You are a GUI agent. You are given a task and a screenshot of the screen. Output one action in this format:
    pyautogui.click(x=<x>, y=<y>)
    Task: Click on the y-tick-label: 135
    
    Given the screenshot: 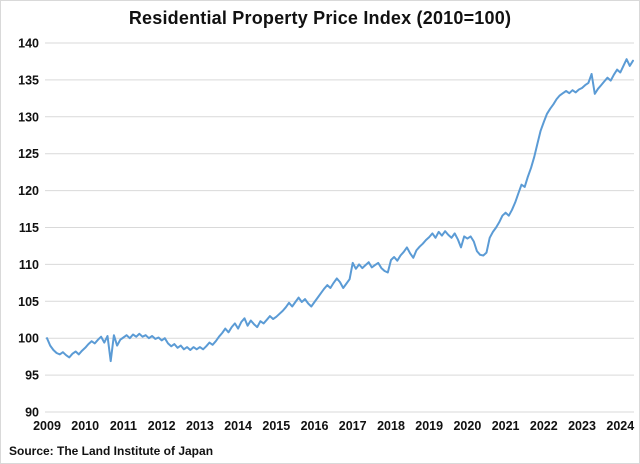 What is the action you would take?
    pyautogui.click(x=28, y=80)
    